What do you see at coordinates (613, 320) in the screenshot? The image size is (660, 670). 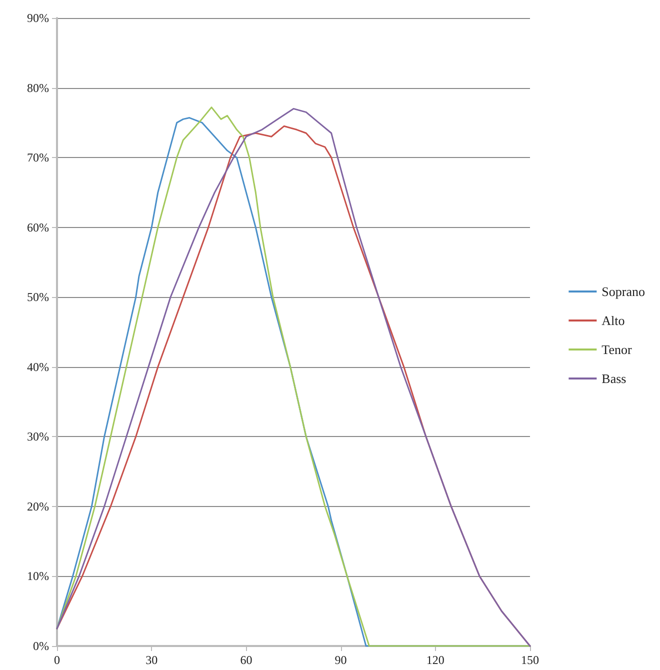 I see `legend-label: Alto` at bounding box center [613, 320].